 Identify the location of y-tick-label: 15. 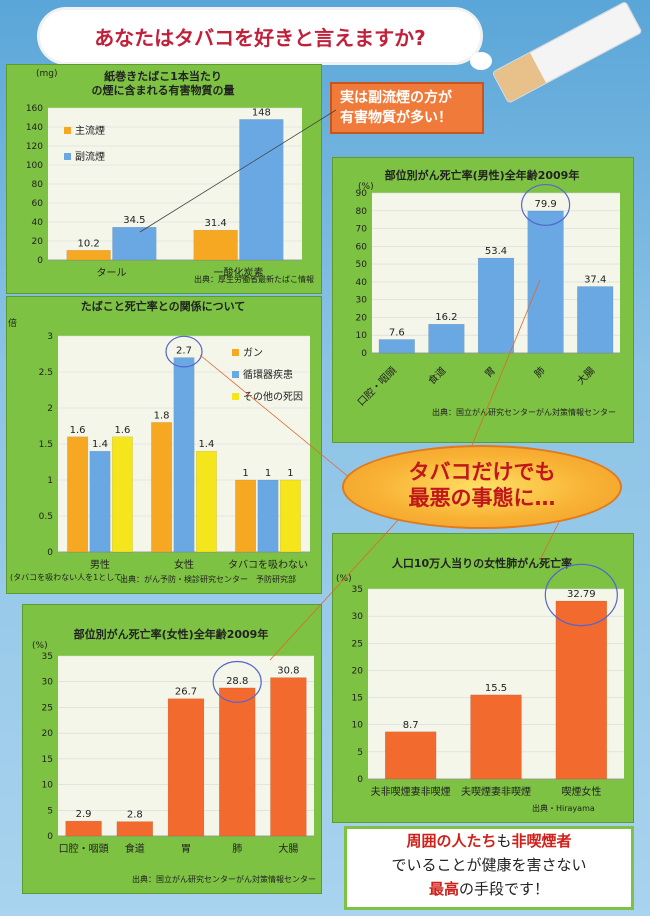
(357, 699).